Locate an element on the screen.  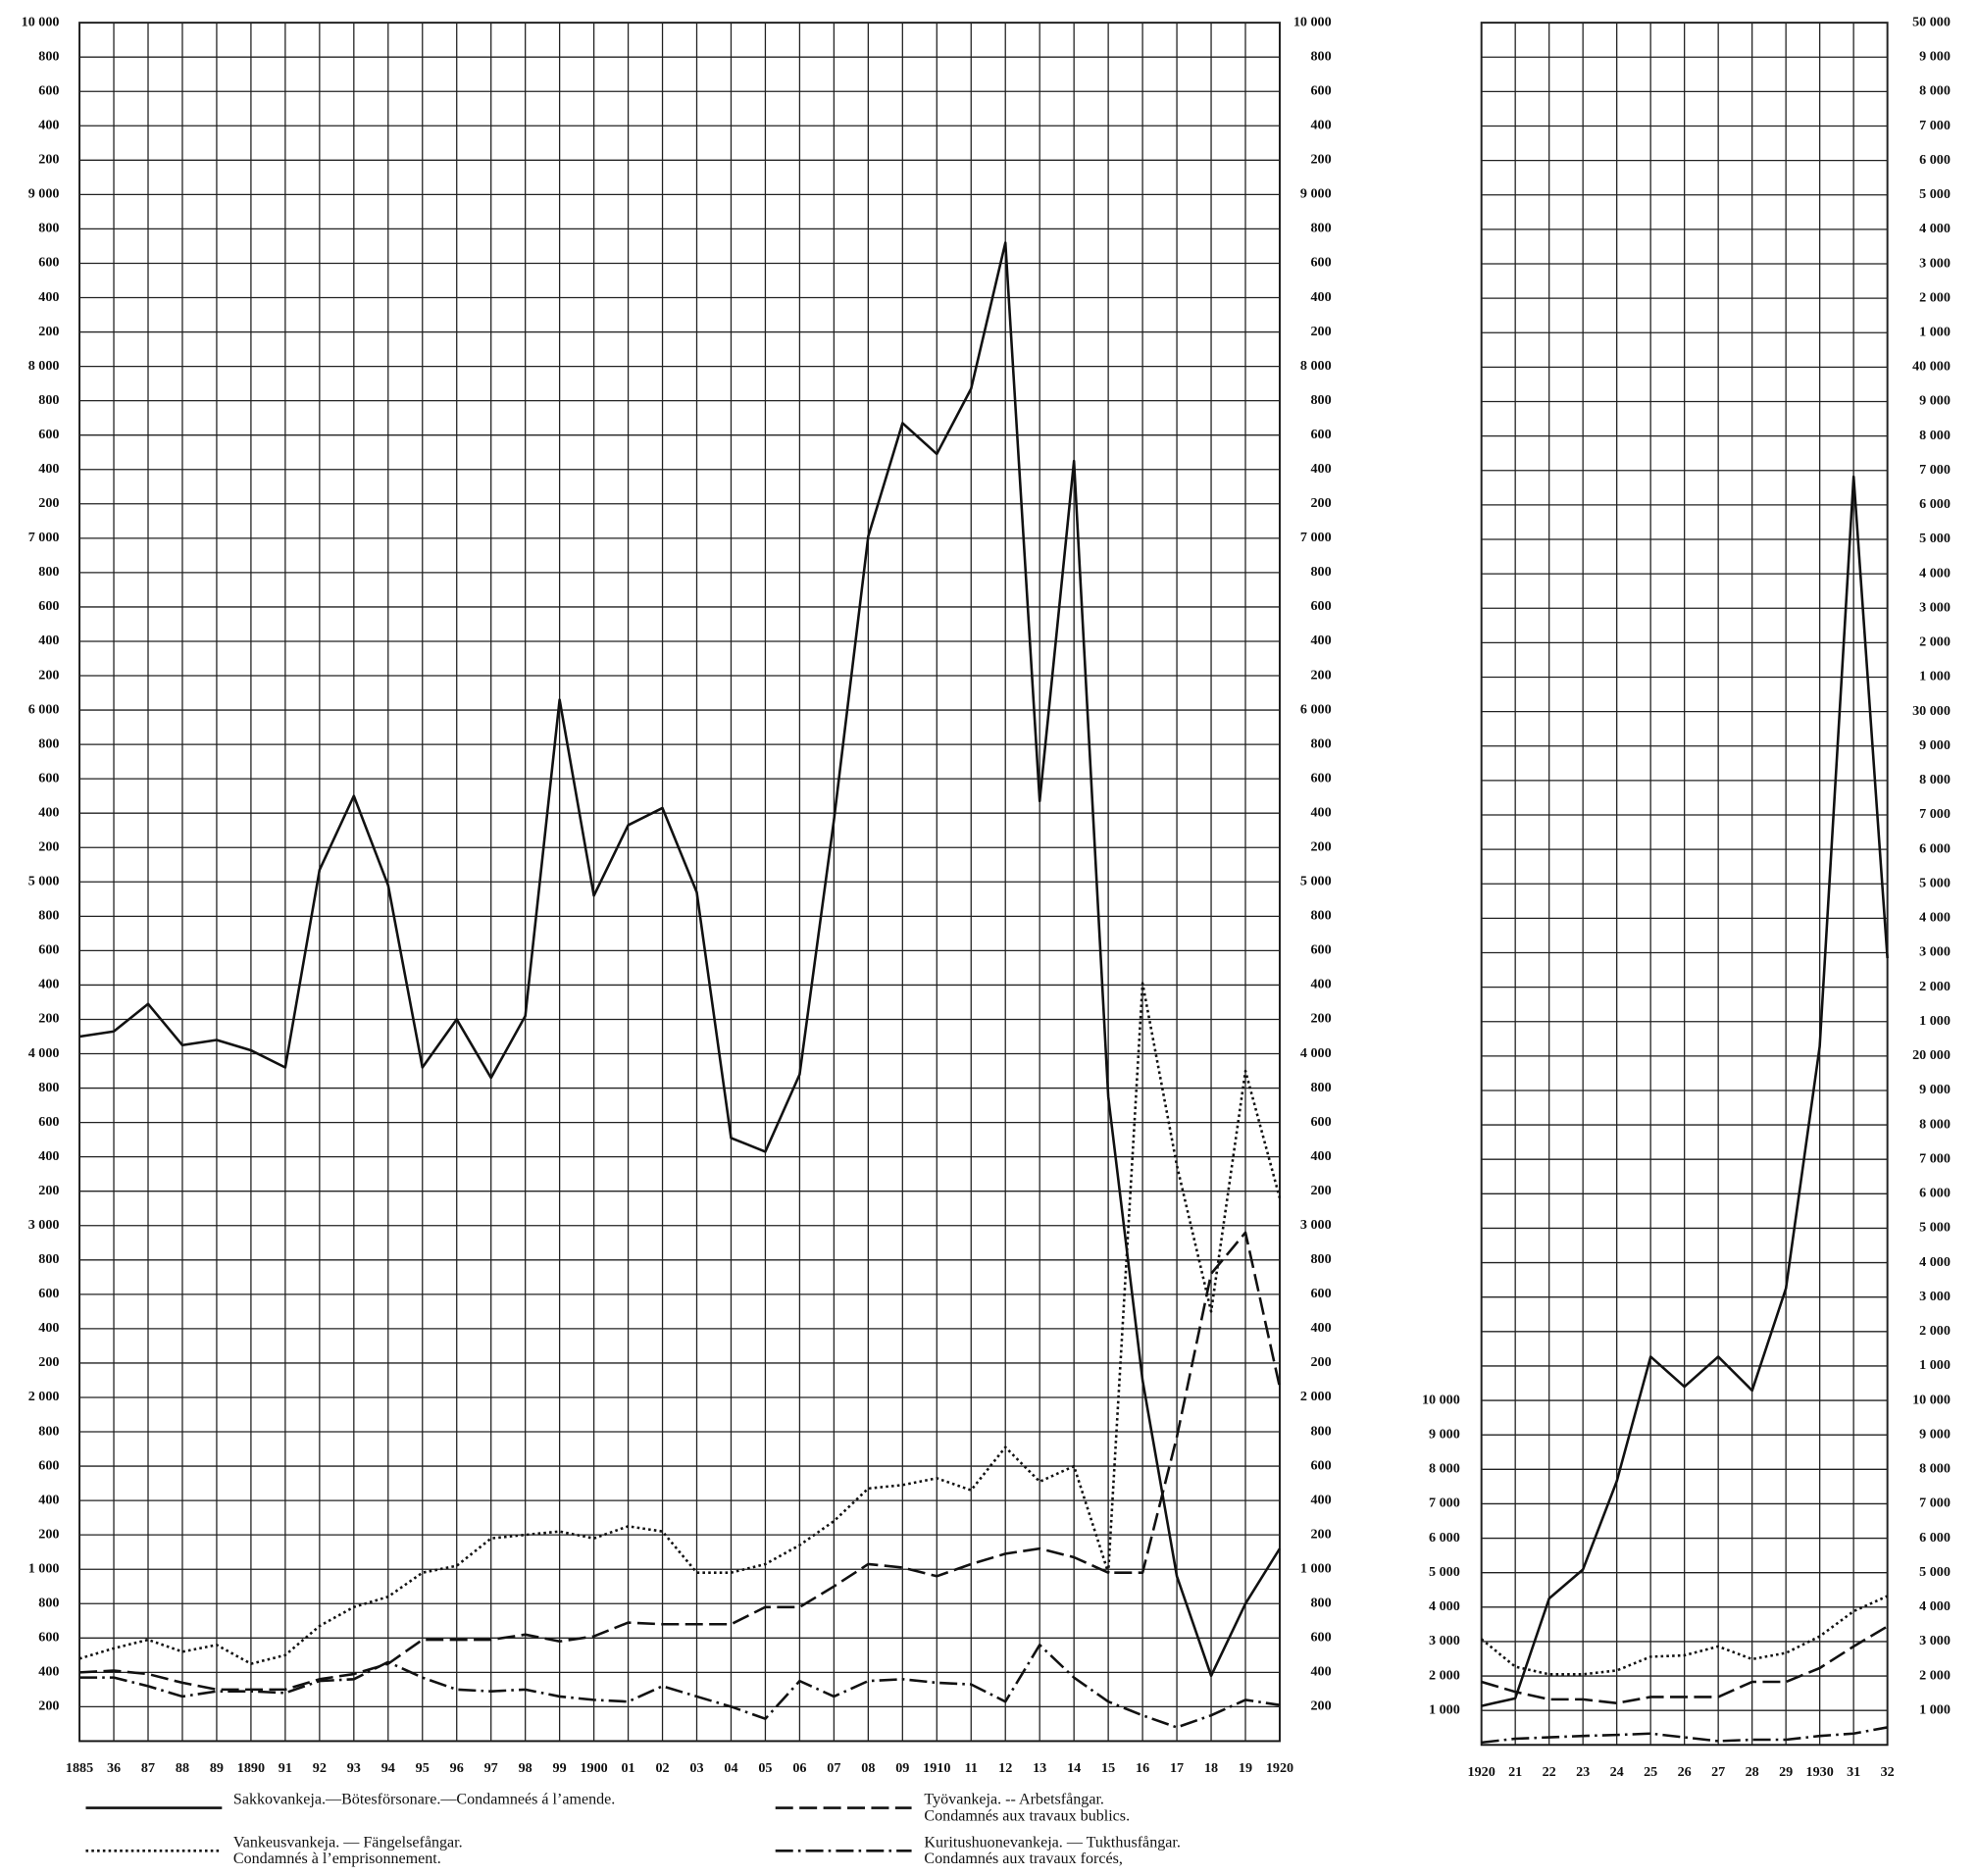
y-tick-label-left: 2 000 is located at coordinates (1444, 1675).